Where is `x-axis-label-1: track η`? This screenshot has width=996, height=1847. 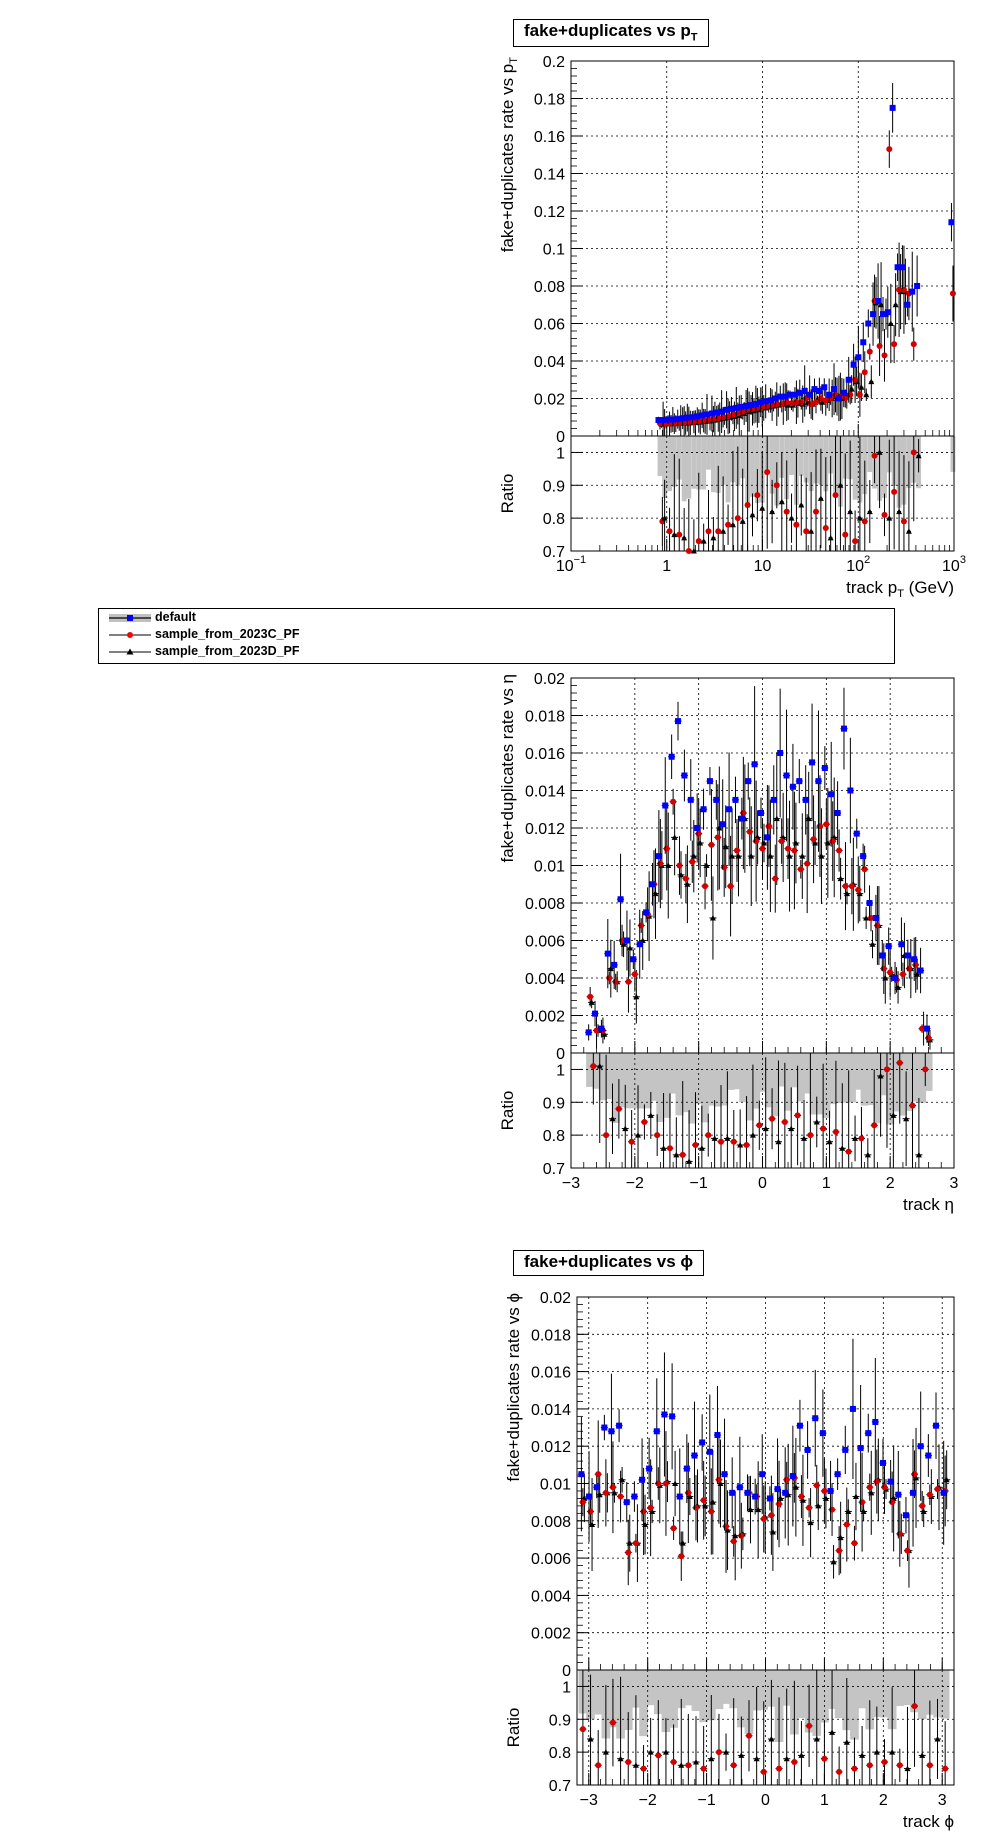 x-axis-label-1: track η is located at coordinates (928, 1204).